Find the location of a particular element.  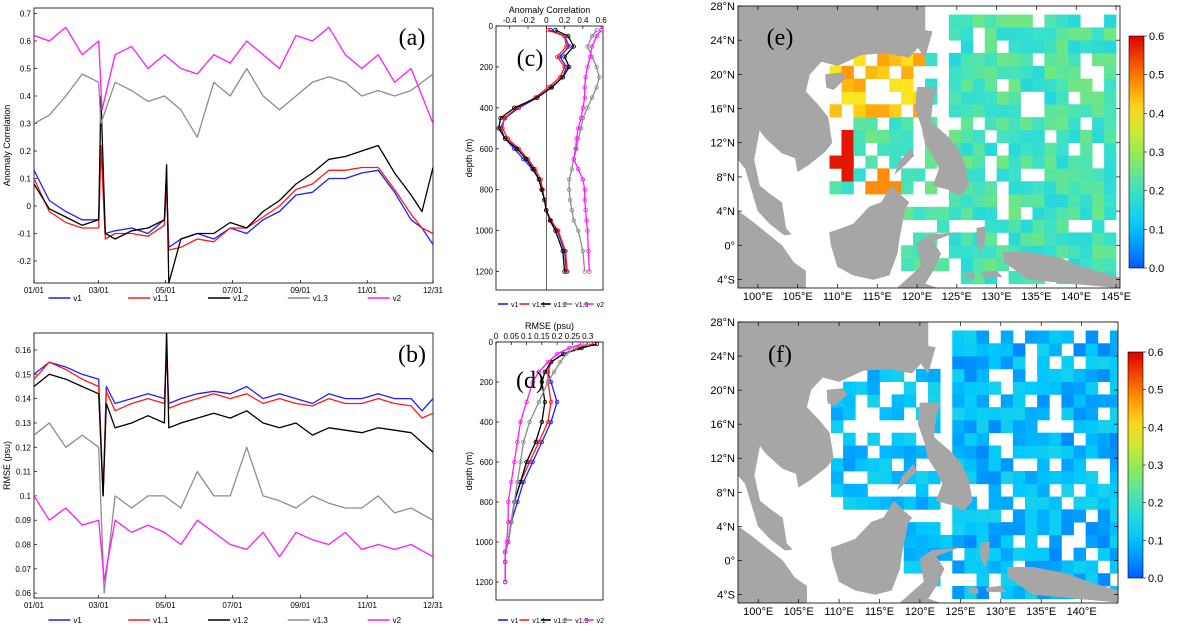

lat-tick-label: 28°N is located at coordinates (722, 323).